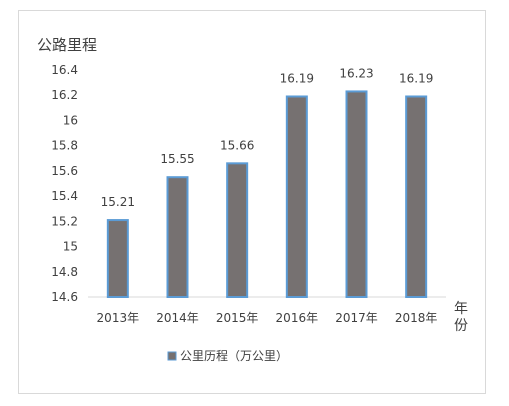 The height and width of the screenshot is (406, 509). Describe the element at coordinates (118, 318) in the screenshot. I see `x-tick-label: 2013年` at that location.